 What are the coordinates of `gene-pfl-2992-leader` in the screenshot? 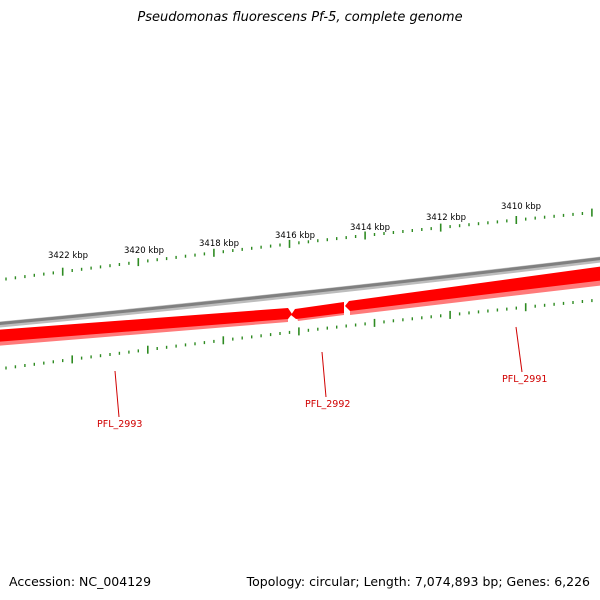 It's located at (324, 374).